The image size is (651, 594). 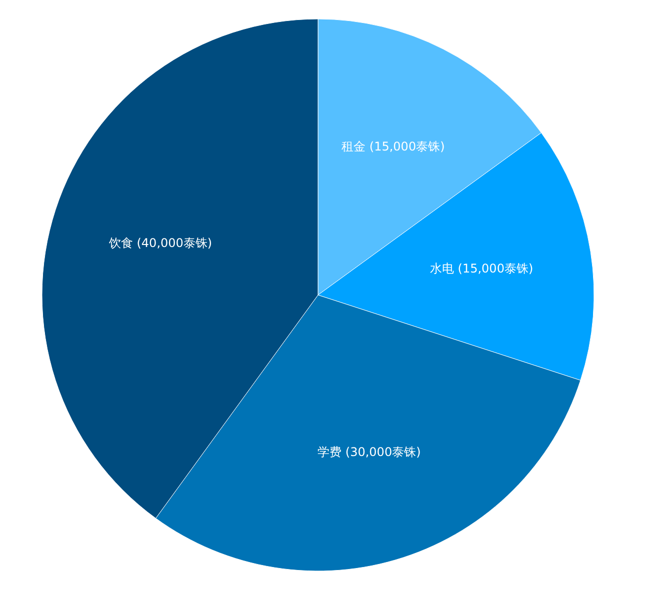 What do you see at coordinates (393, 147) in the screenshot?
I see `slice-label: 租金 (15,000泰铢)` at bounding box center [393, 147].